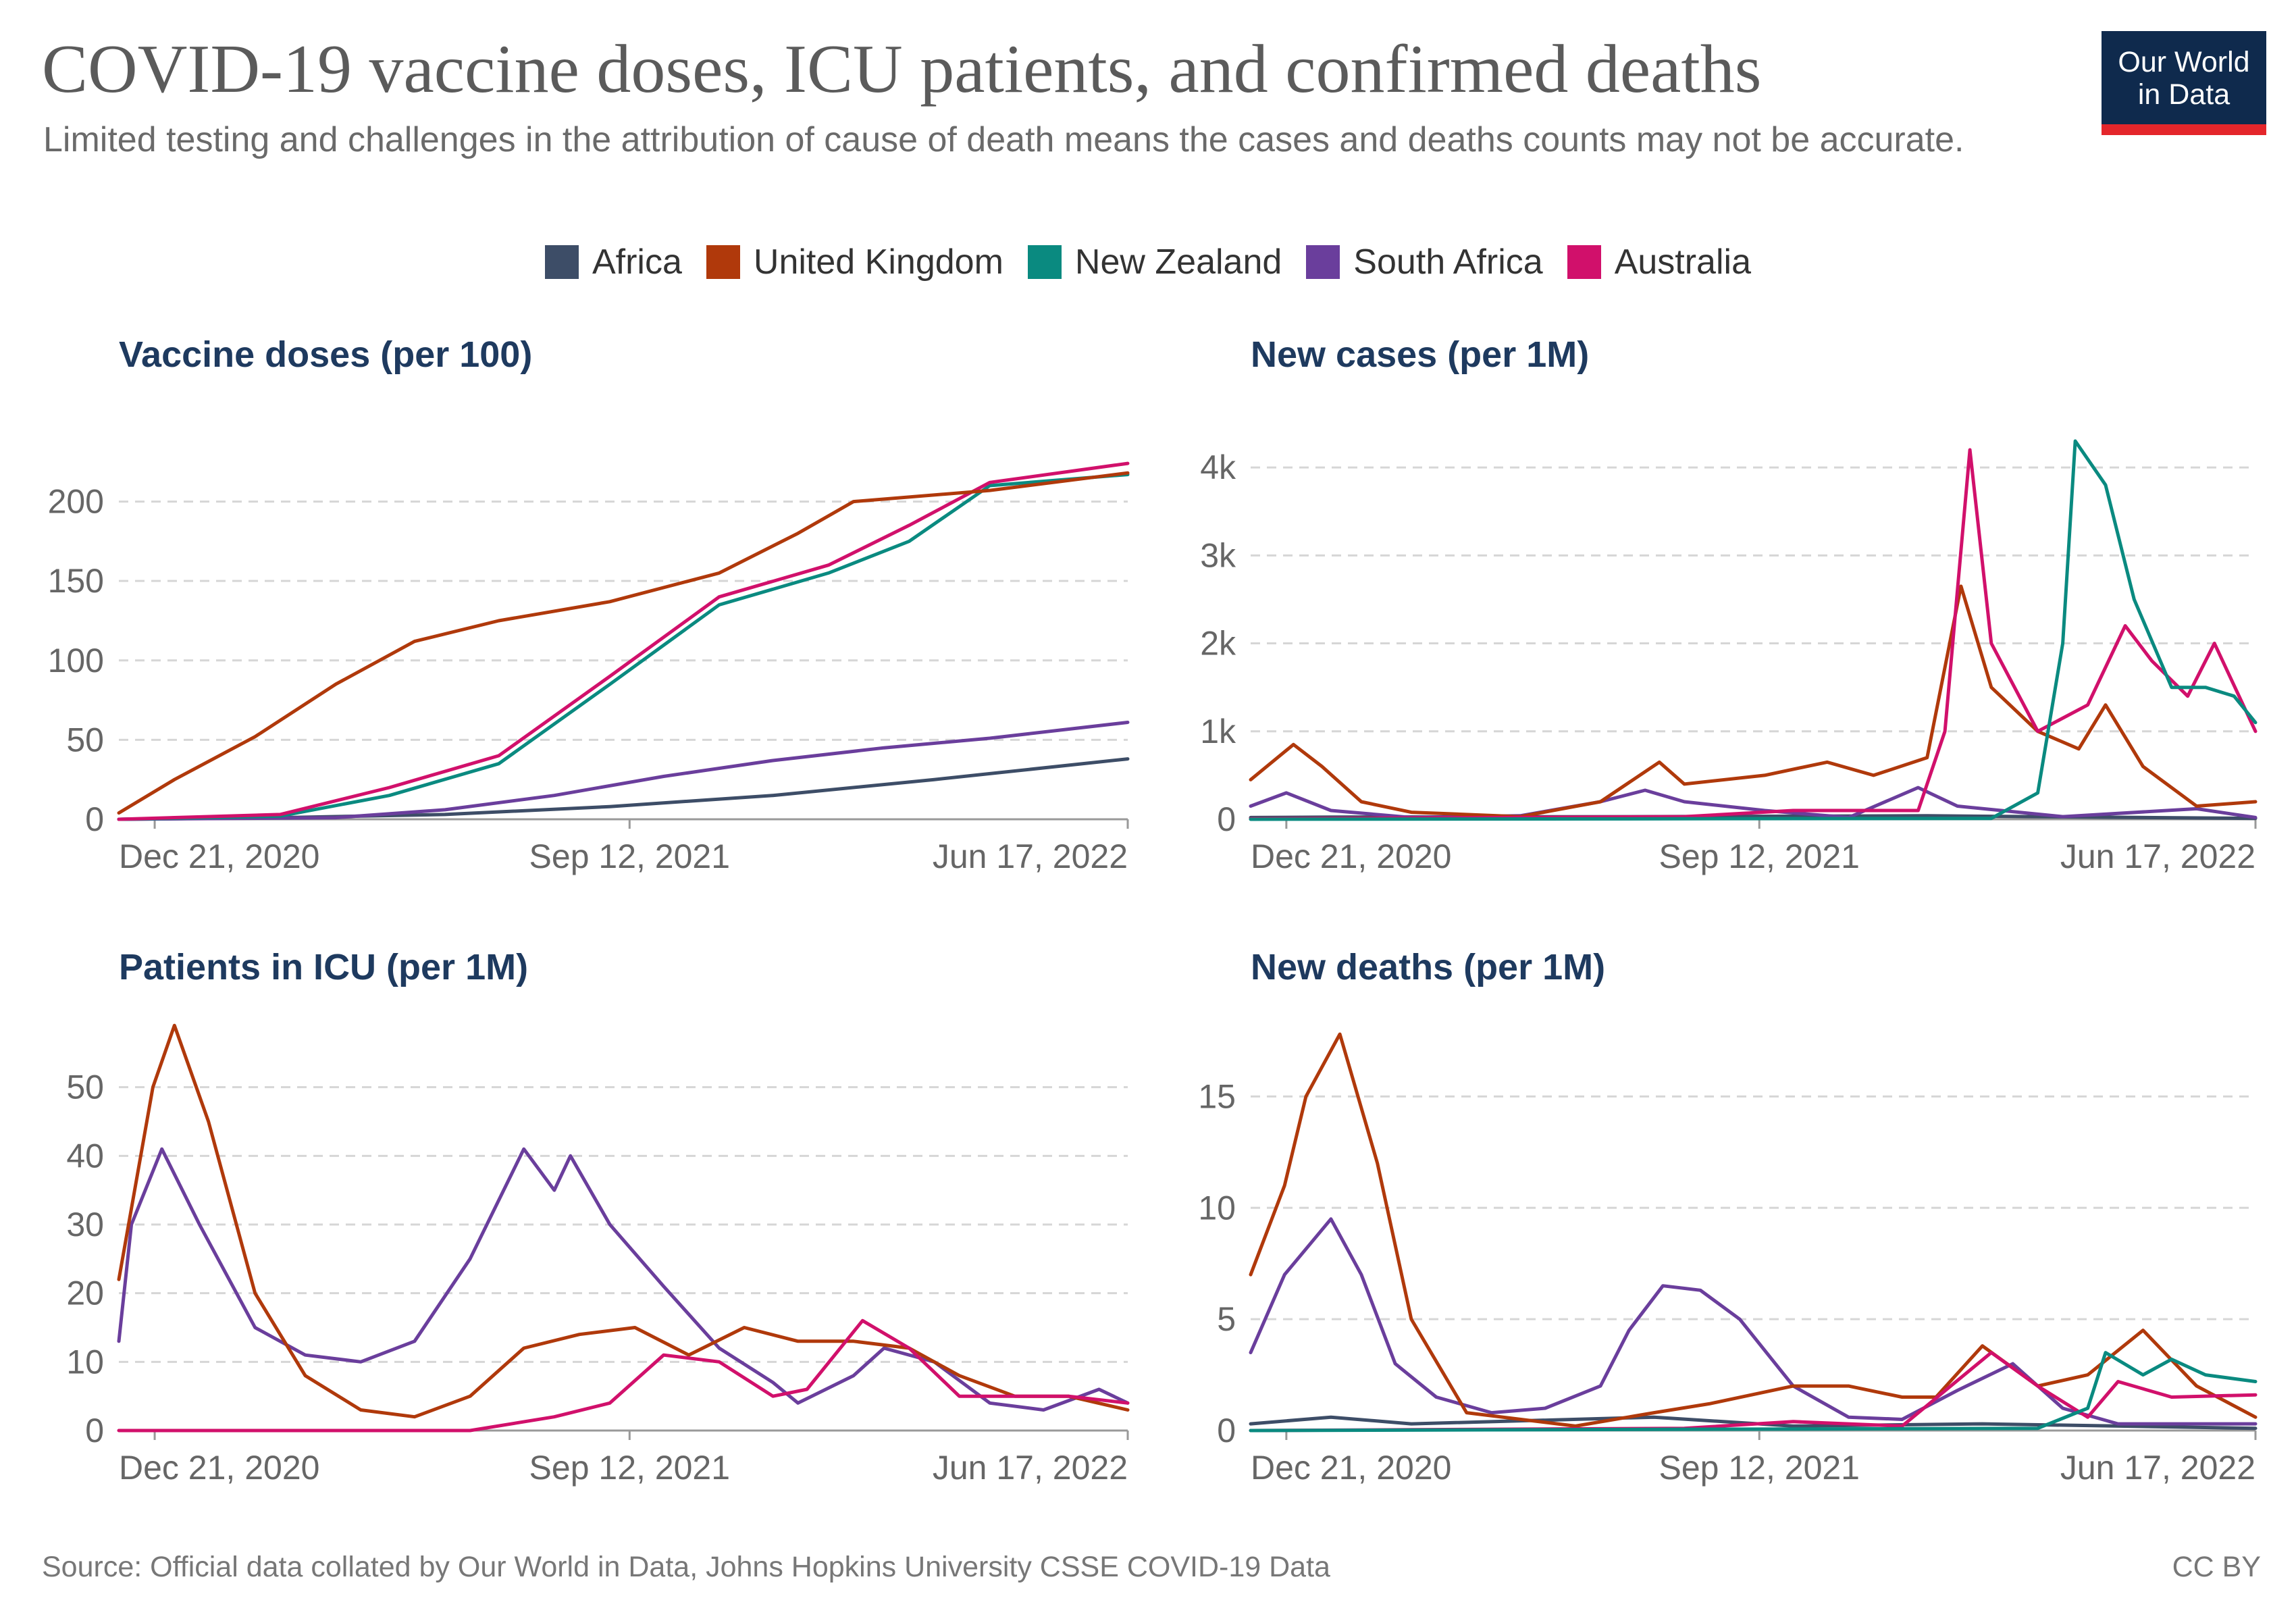 Image resolution: width=2296 pixels, height=1621 pixels. I want to click on y-tick-label: 3k, so click(1218, 555).